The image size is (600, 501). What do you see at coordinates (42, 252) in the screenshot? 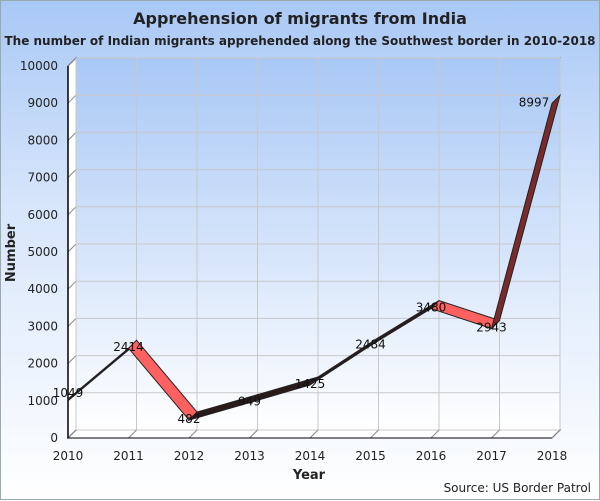
I see `y-tick-label: 5000` at bounding box center [42, 252].